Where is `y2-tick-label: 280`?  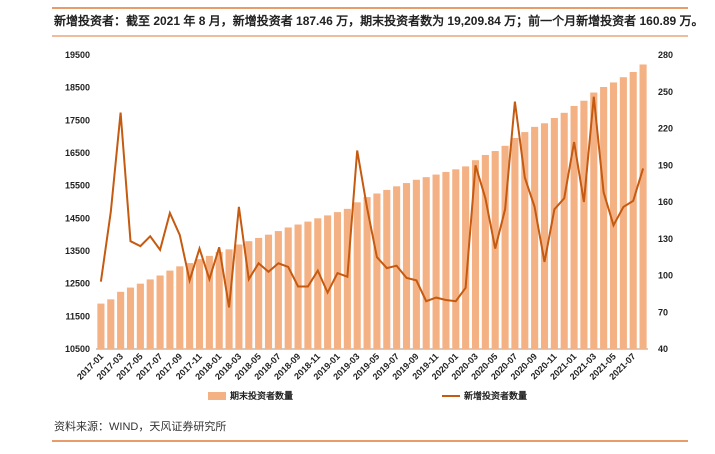
y2-tick-label: 280 is located at coordinates (665, 55).